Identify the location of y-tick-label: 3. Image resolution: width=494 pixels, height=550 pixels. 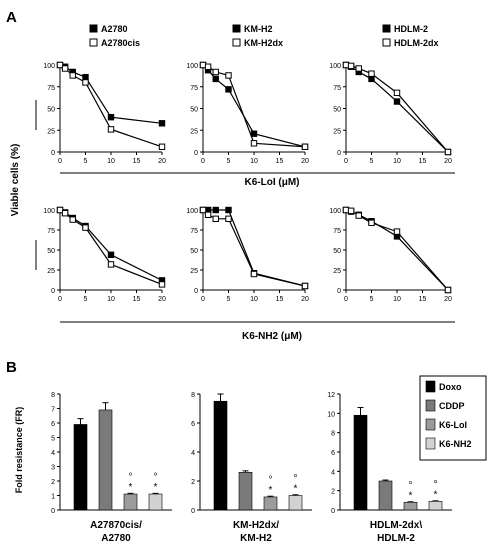
(53, 468).